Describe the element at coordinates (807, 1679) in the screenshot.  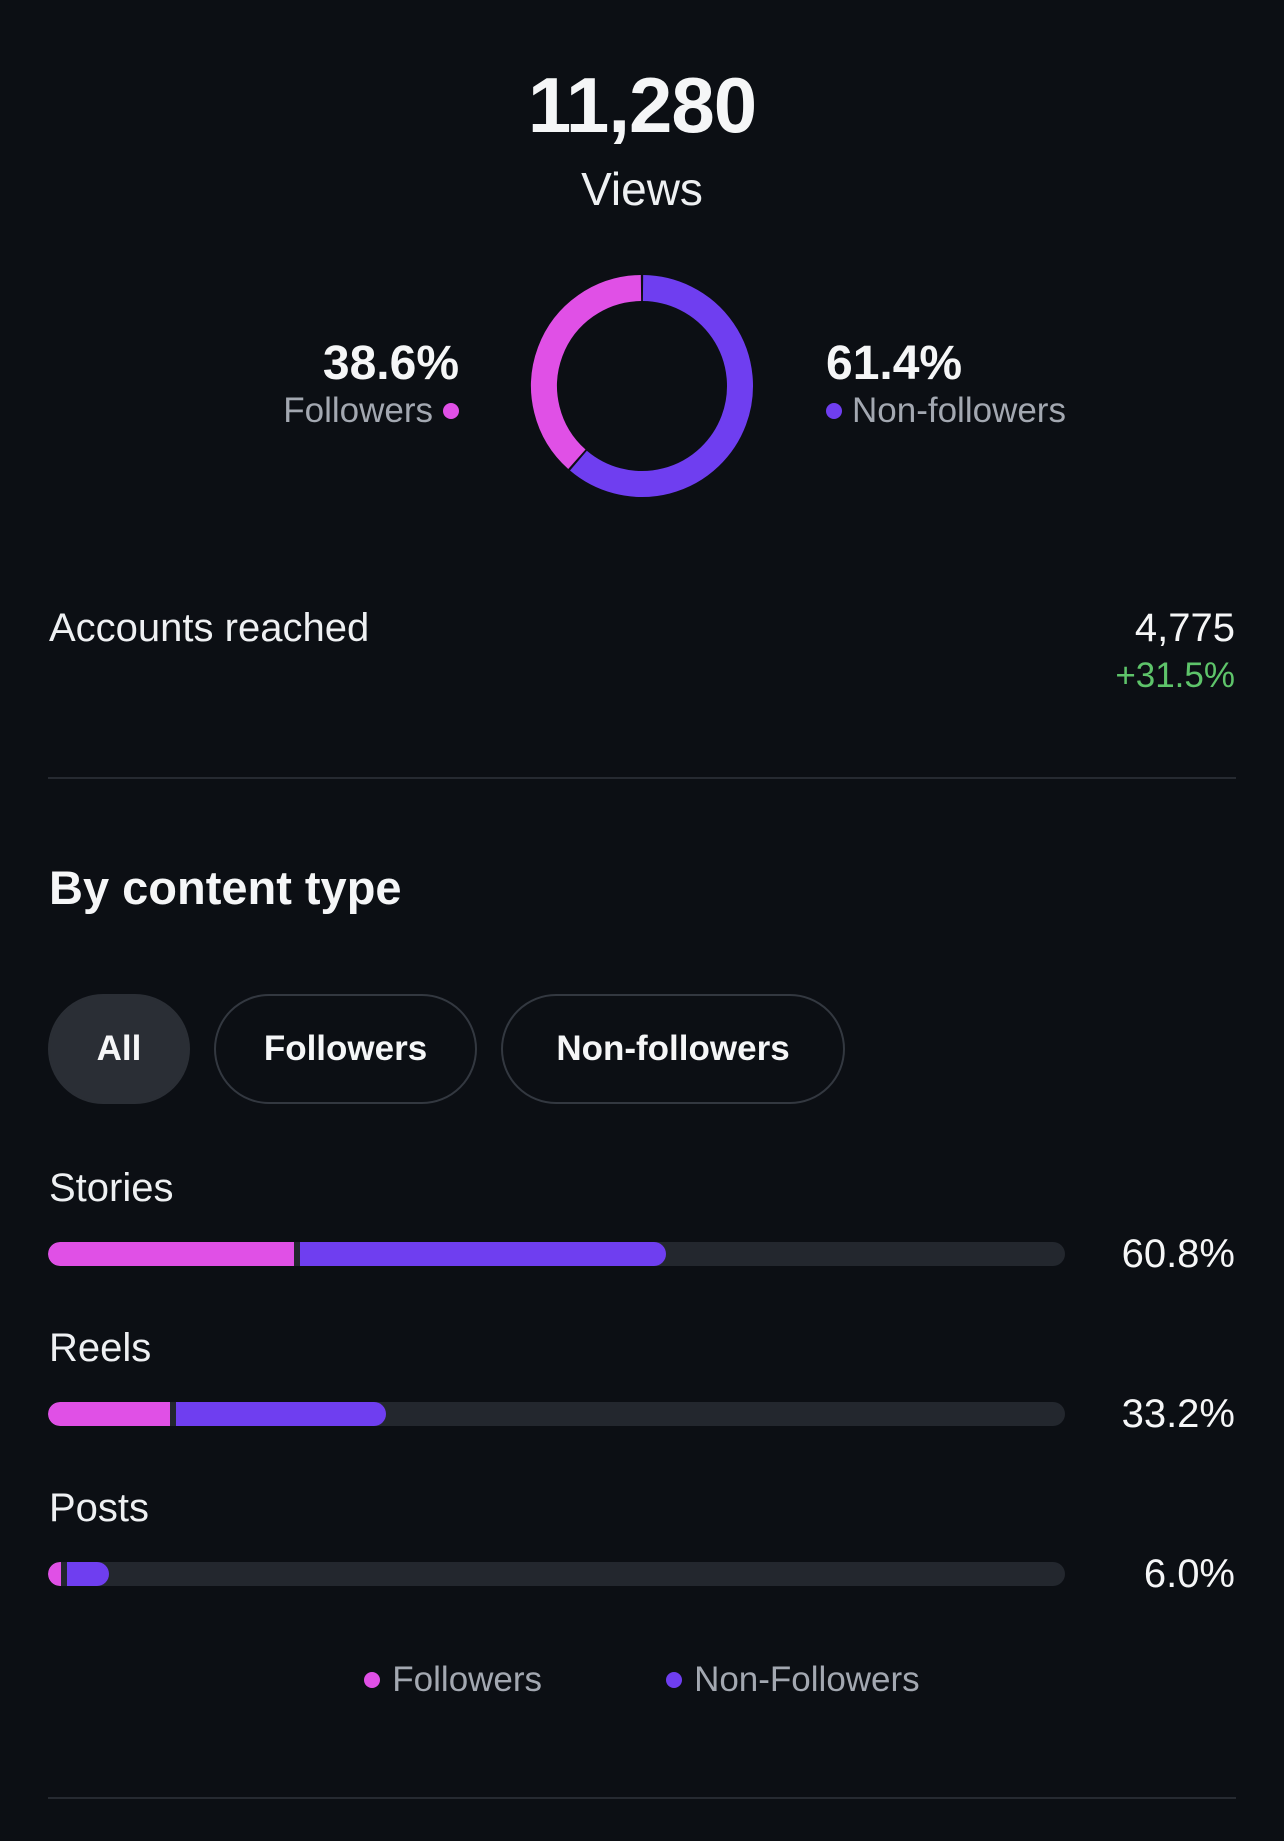
I see `legend-non-followers-label: Non-Followers` at that location.